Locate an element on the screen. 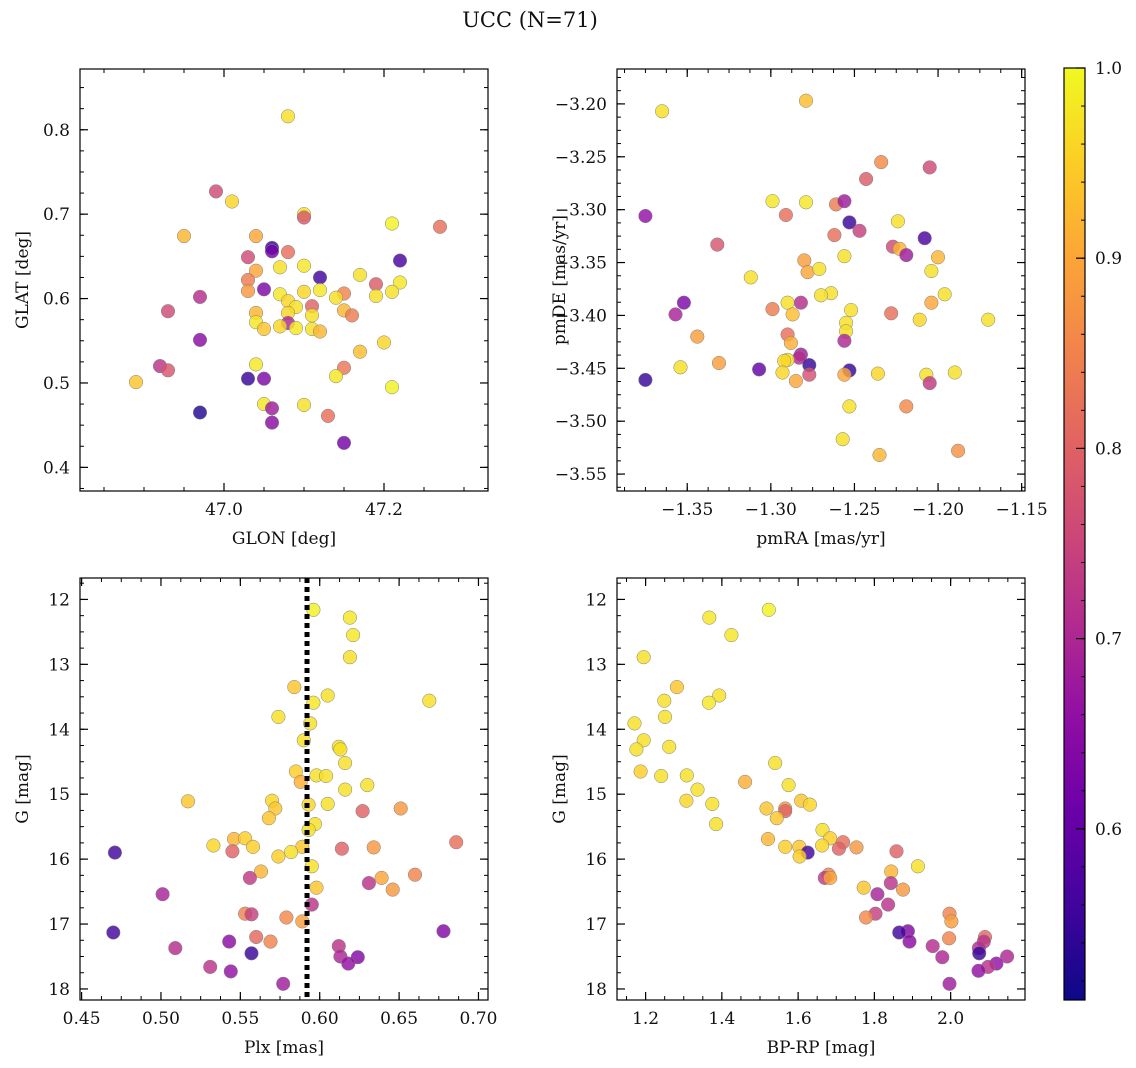 Image resolution: width=1136 pixels, height=1068 pixels. y-tick-label: 0.7 is located at coordinates (56, 215).